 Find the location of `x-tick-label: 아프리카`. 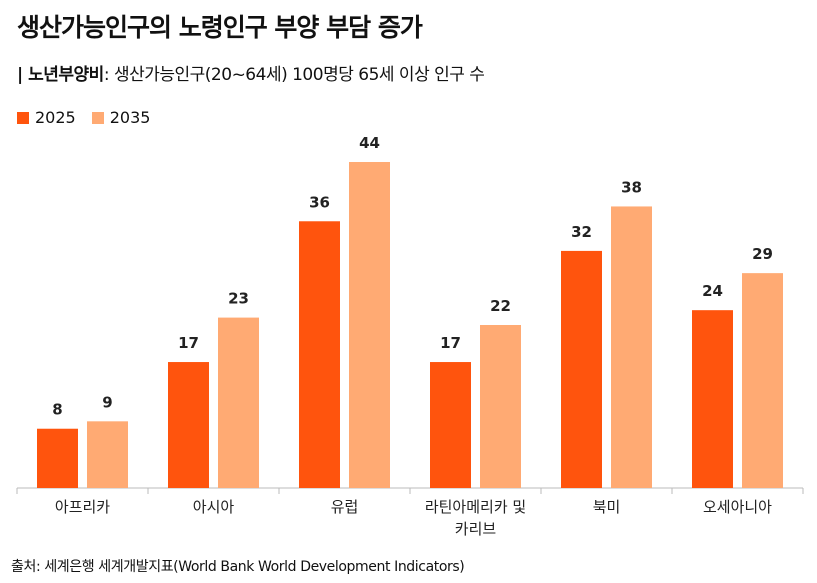

x-tick-label: 아프리카 is located at coordinates (82, 507).